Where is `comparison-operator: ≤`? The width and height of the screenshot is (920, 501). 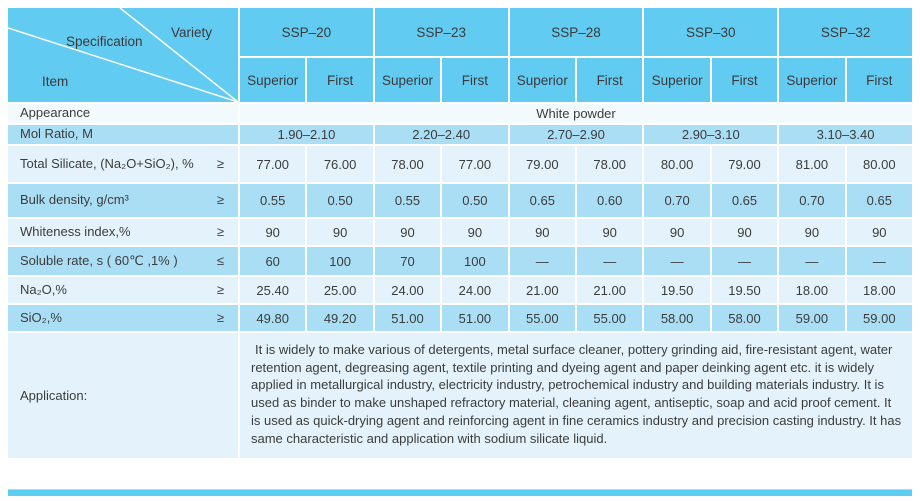 comparison-operator: ≤ is located at coordinates (220, 260).